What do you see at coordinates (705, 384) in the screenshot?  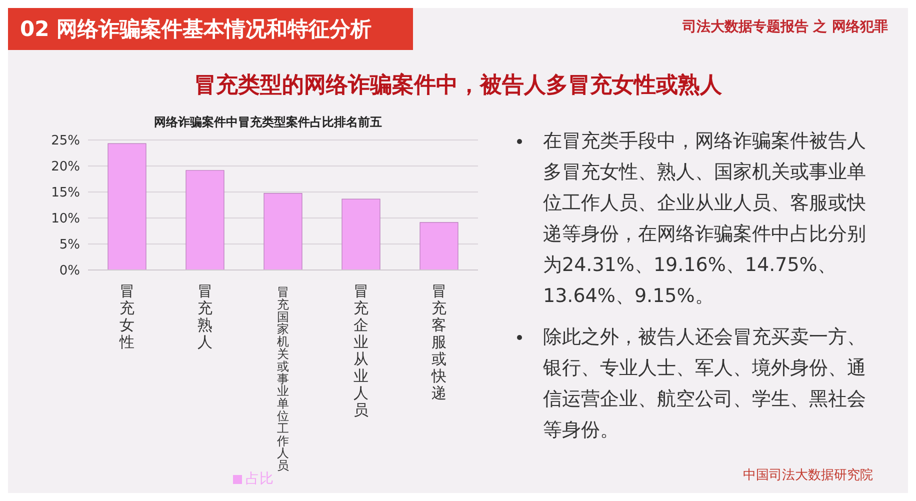 I see `text: 除此之外，被告人还会冒充买卖一方、银行、专业人士、军人、境外身份、通信运营企业、航空公司、学生、黑社会等身份。` at bounding box center [705, 384].